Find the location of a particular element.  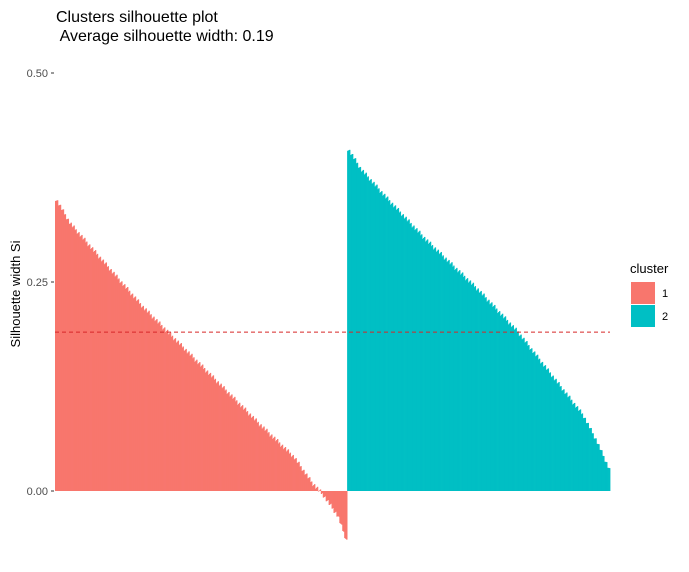

chart-title: Clusters silhouette plot is located at coordinates (137, 17).